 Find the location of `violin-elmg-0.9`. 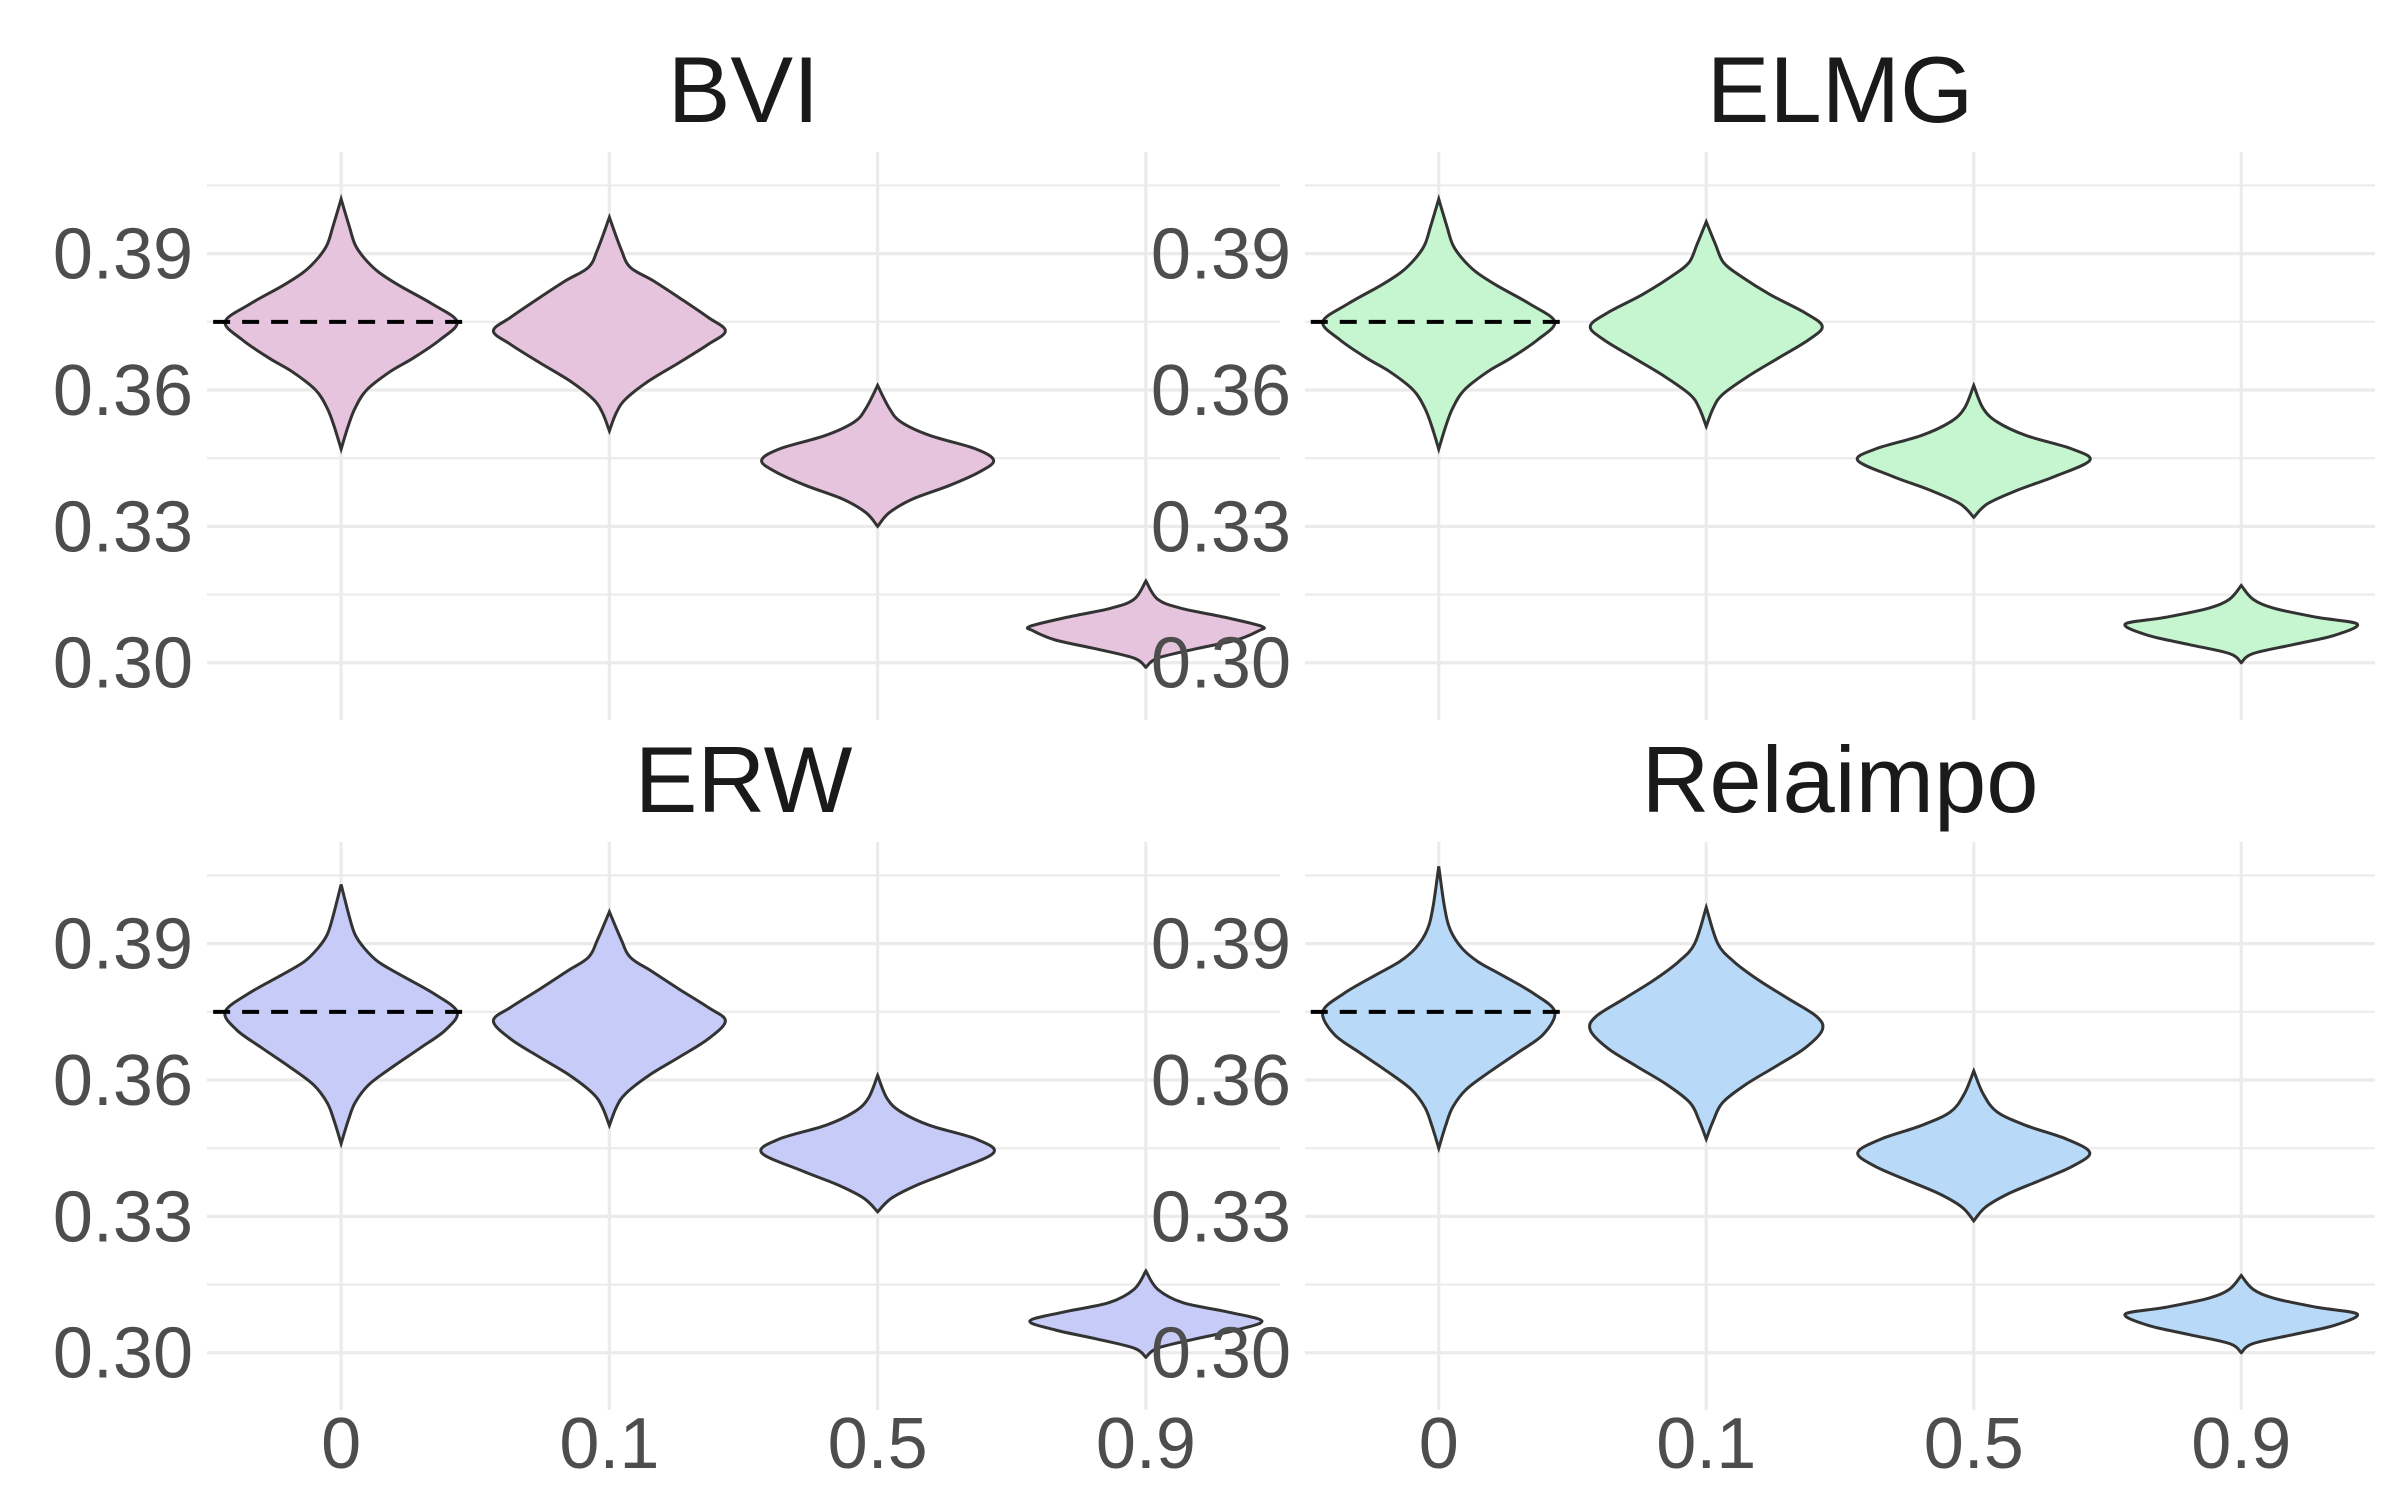

violin-elmg-0.9 is located at coordinates (2241, 624).